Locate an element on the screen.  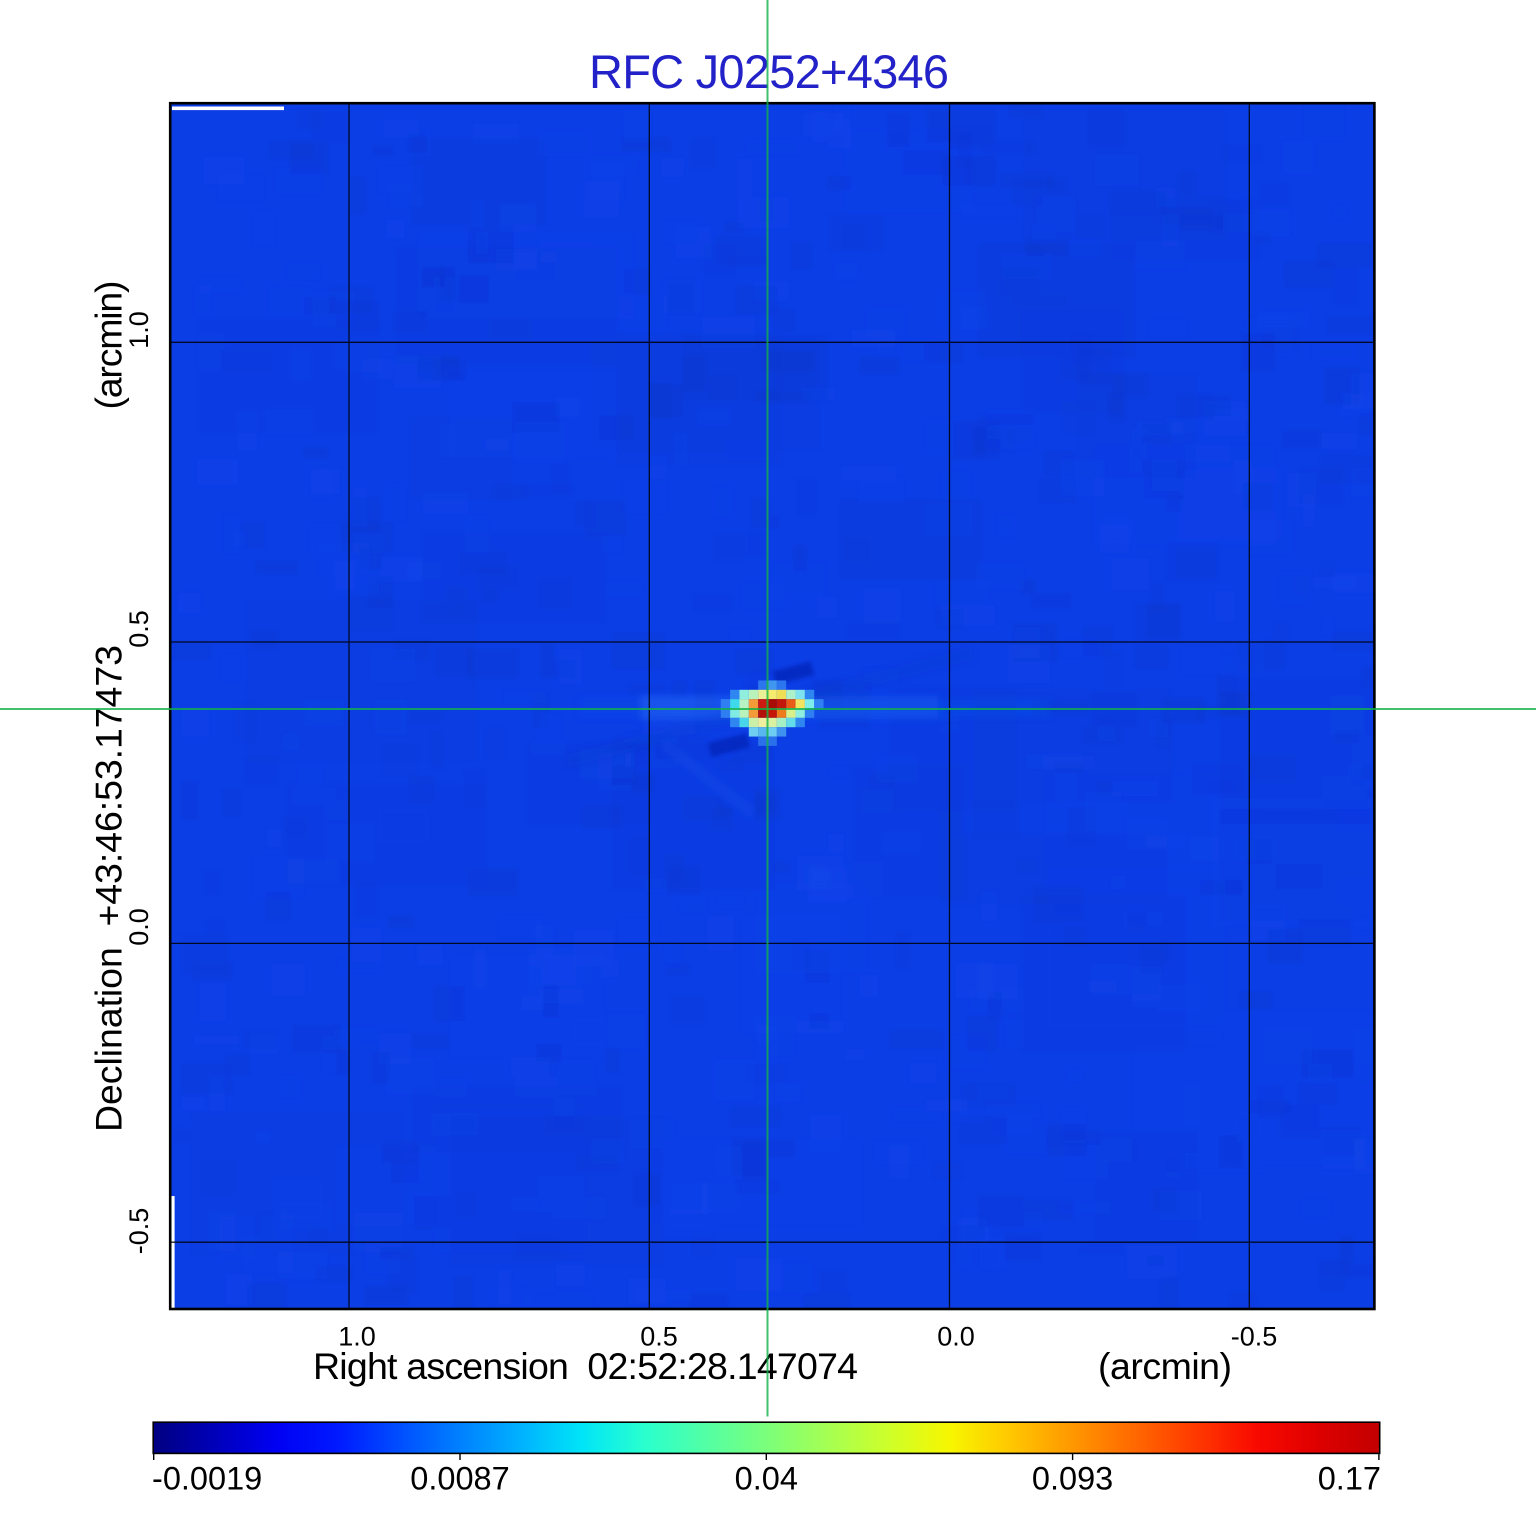
svg-text: 0.093 is located at coordinates (1072, 1479).